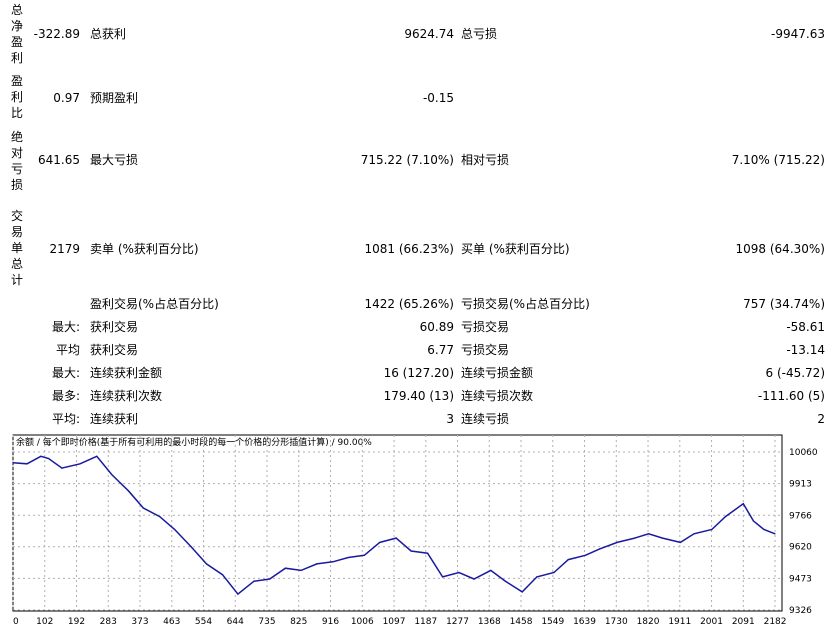 The image size is (834, 634). What do you see at coordinates (144, 249) in the screenshot?
I see `short-positions-label: 卖单 (%获利百分比)` at bounding box center [144, 249].